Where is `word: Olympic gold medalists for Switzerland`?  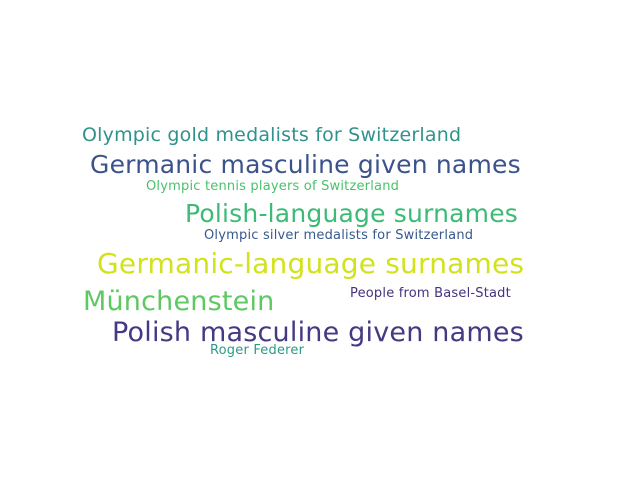
word: Olympic gold medalists for Switzerland is located at coordinates (272, 135).